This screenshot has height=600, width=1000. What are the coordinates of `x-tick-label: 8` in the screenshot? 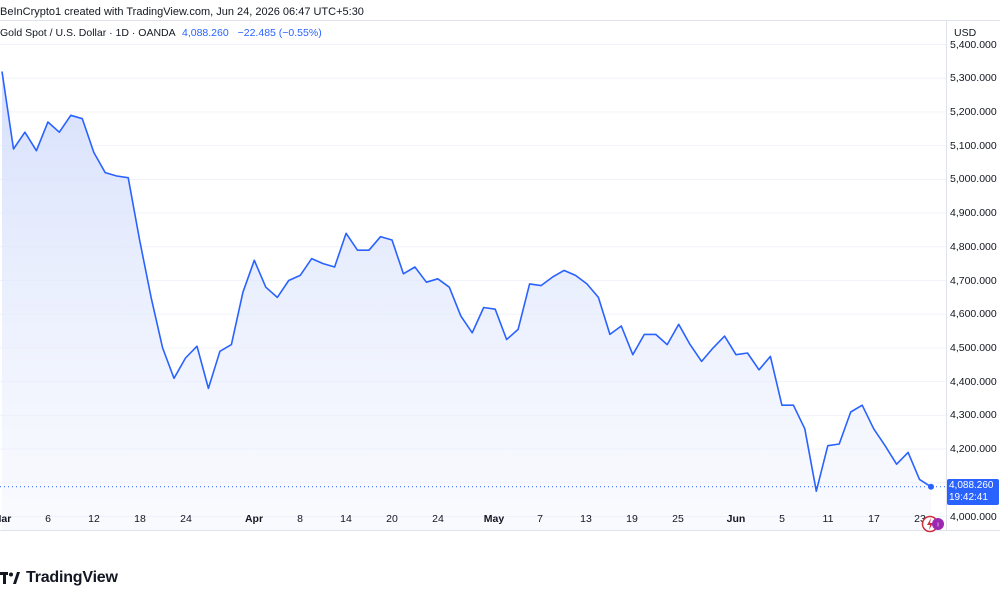 It's located at (300, 519).